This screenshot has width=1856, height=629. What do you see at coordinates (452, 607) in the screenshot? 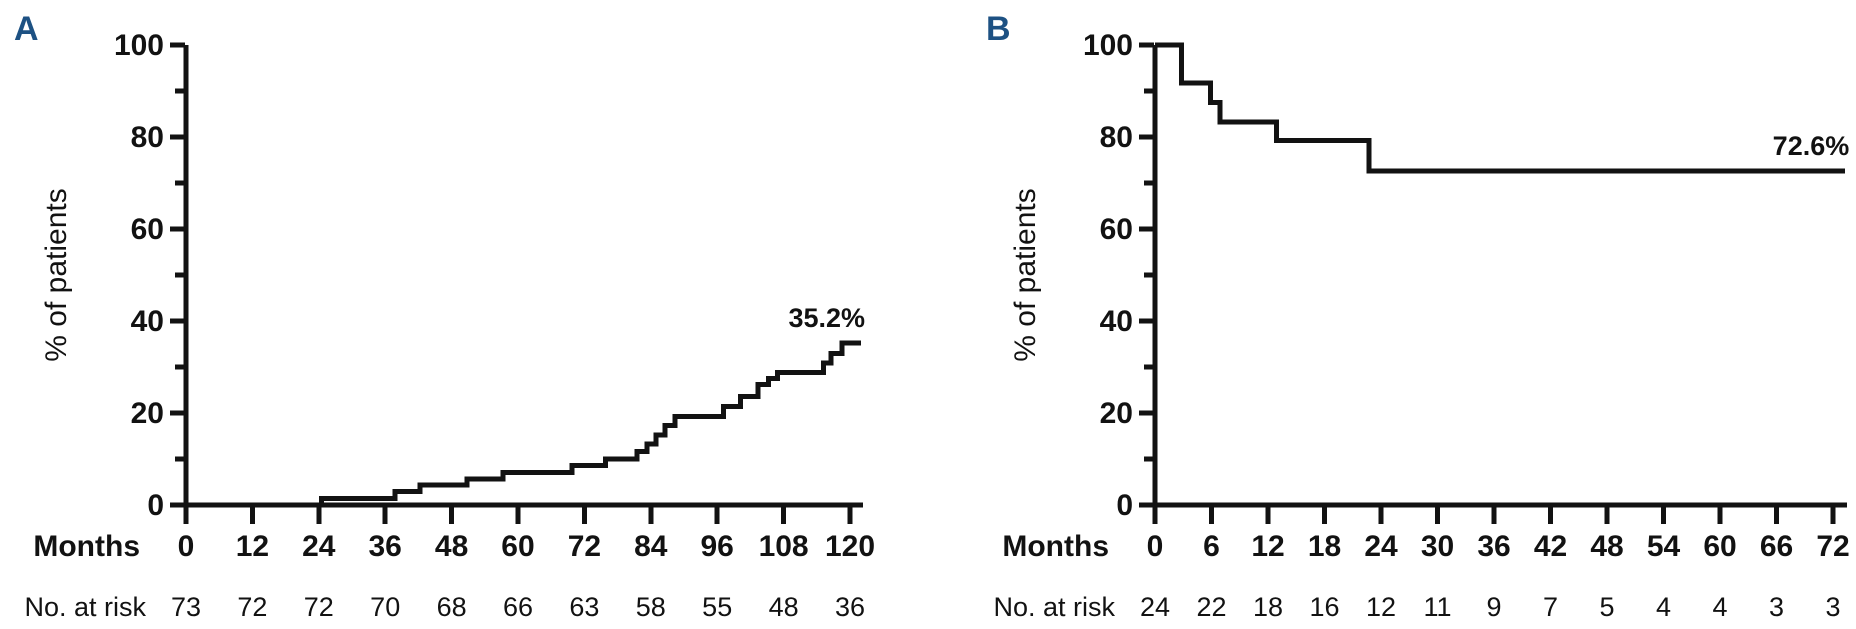
I see `risk-count: 68` at bounding box center [452, 607].